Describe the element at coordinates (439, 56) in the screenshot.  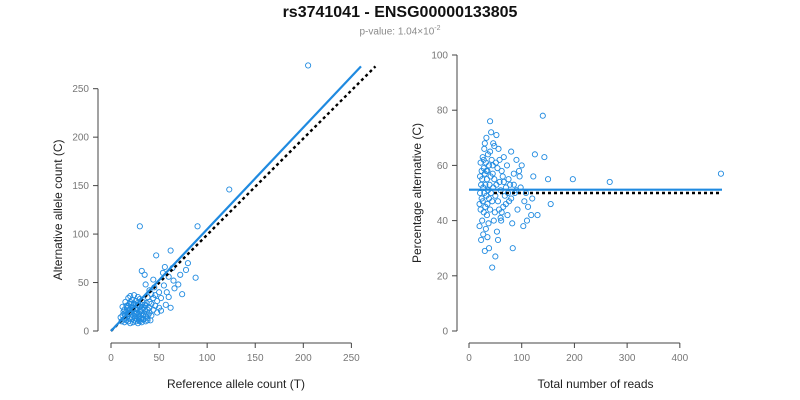
I see `y-tick-label: 100` at that location.